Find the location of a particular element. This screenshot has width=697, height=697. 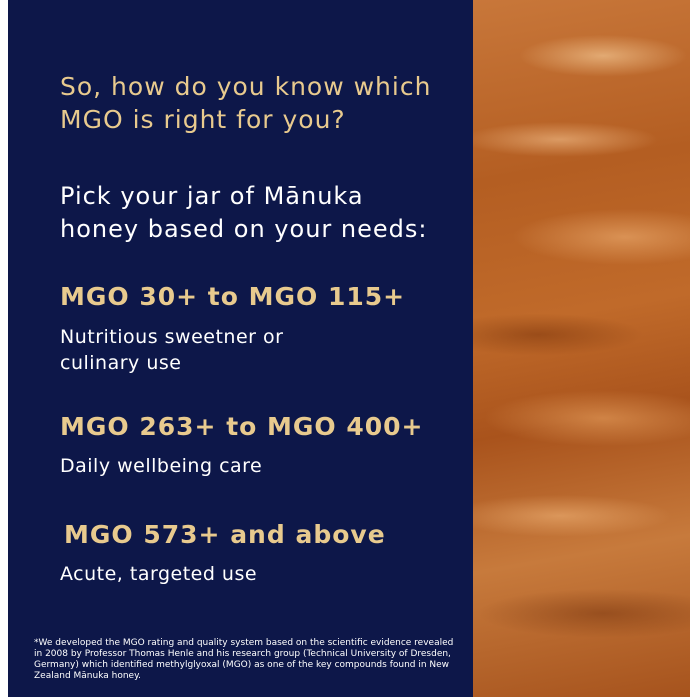

heading-line-2: MGO is right for you? is located at coordinates (203, 119).